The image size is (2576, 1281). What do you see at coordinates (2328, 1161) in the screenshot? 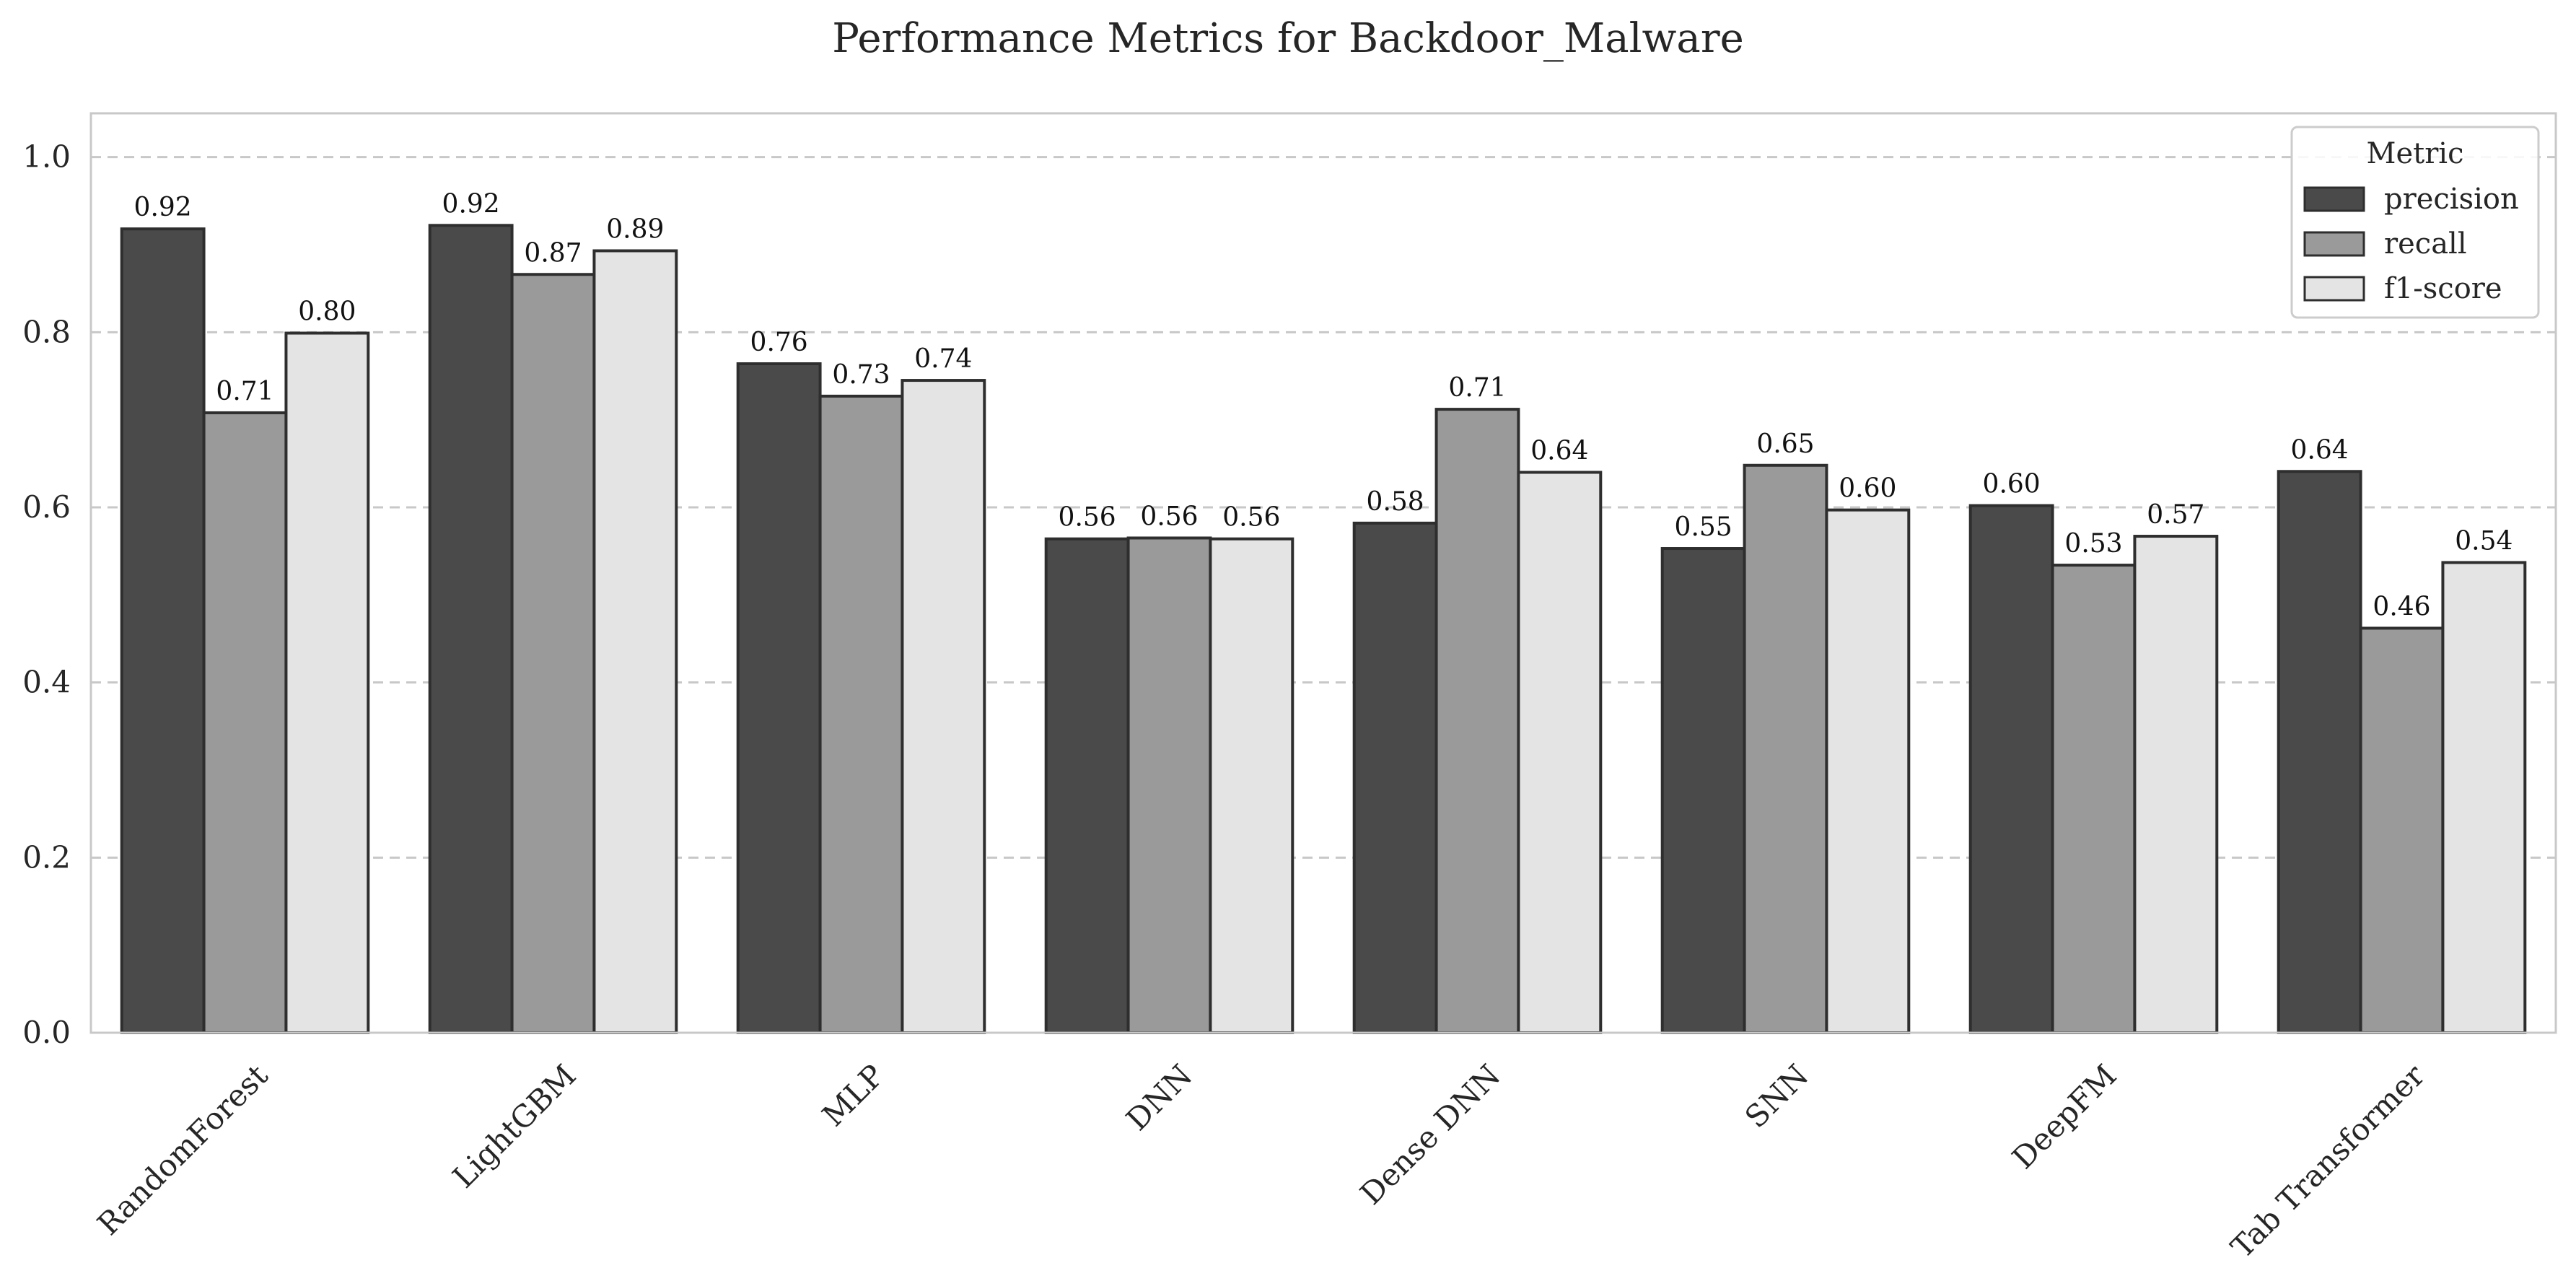
I see `x-tick-label: Tab Transformer` at bounding box center [2328, 1161].